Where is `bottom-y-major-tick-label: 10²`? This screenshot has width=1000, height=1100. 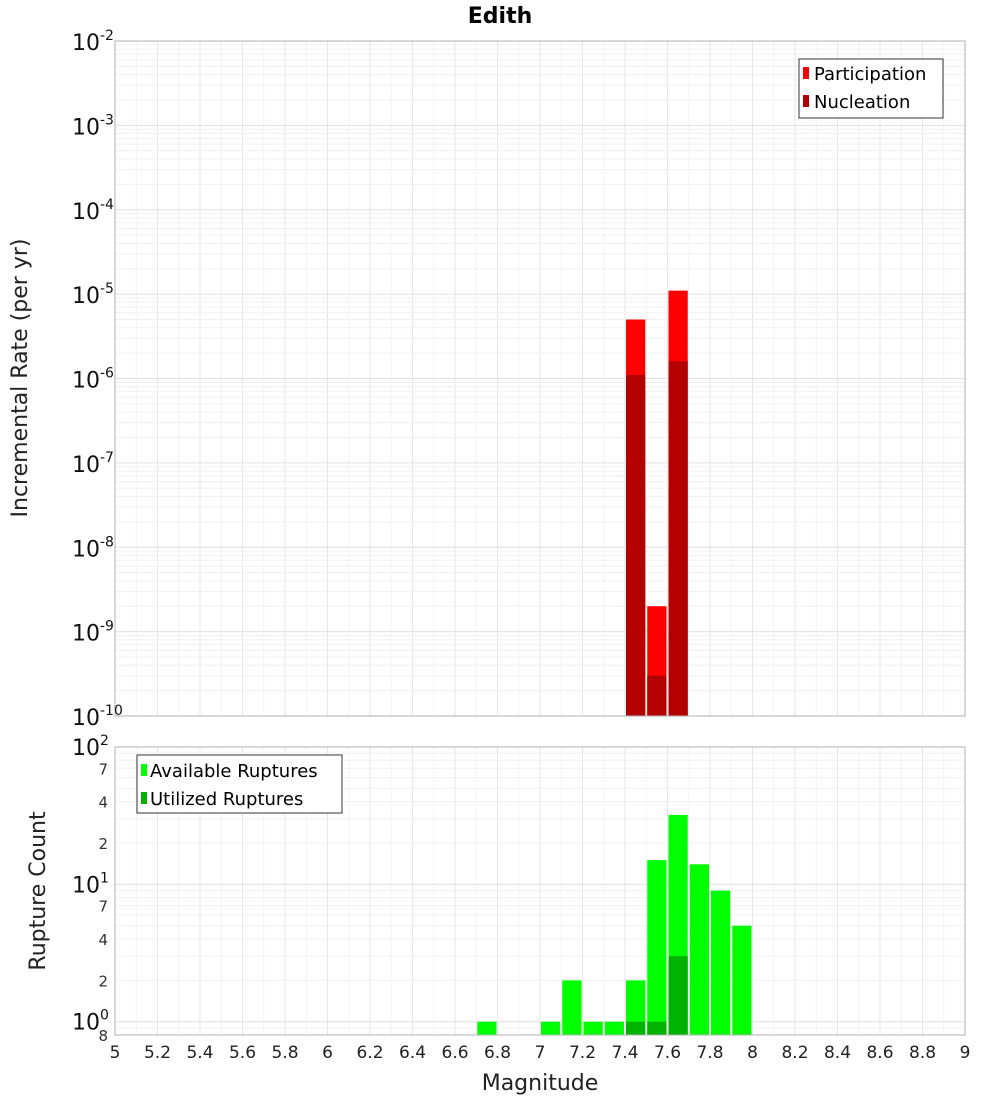 bottom-y-major-tick-label: 10² is located at coordinates (90, 747).